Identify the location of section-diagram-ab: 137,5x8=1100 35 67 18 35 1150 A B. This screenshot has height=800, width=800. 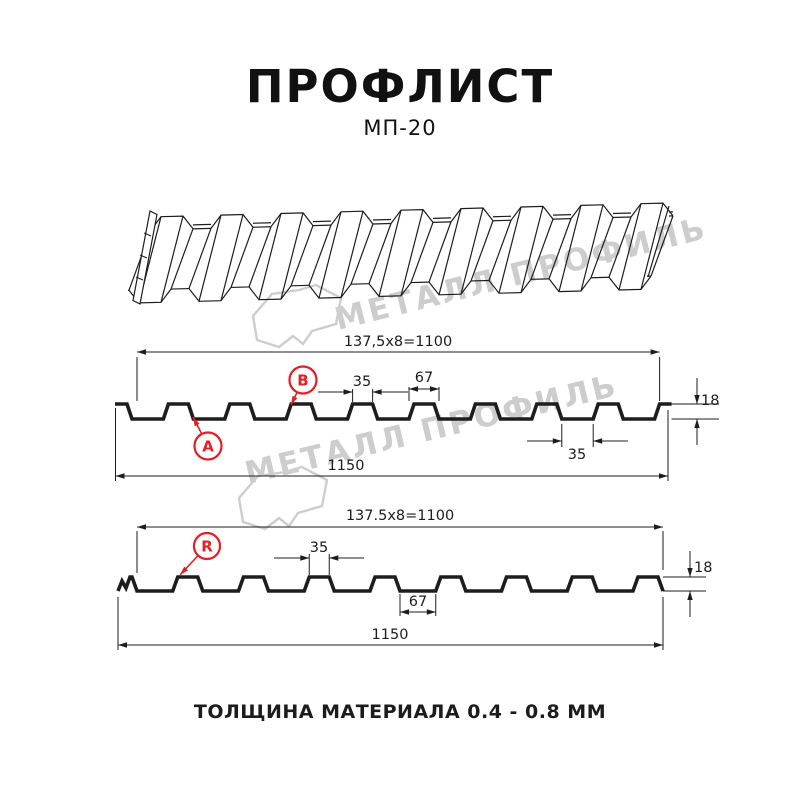
(417, 407).